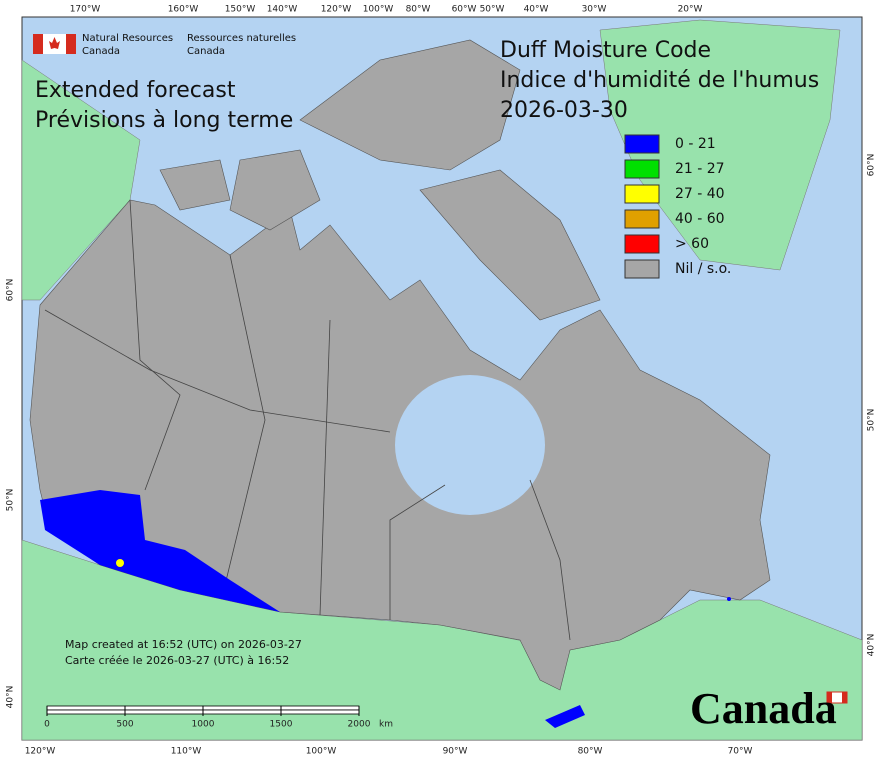  What do you see at coordinates (690, 10) in the screenshot?
I see `graticule-label: 20°W` at bounding box center [690, 10].